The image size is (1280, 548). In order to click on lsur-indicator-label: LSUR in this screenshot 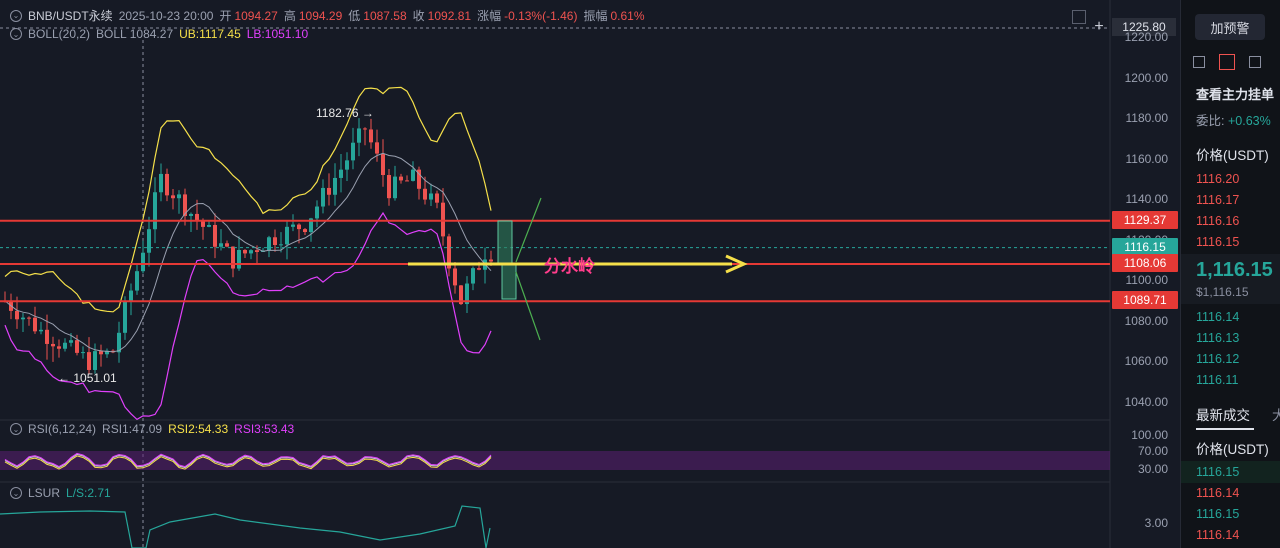, I will do `click(44, 493)`.